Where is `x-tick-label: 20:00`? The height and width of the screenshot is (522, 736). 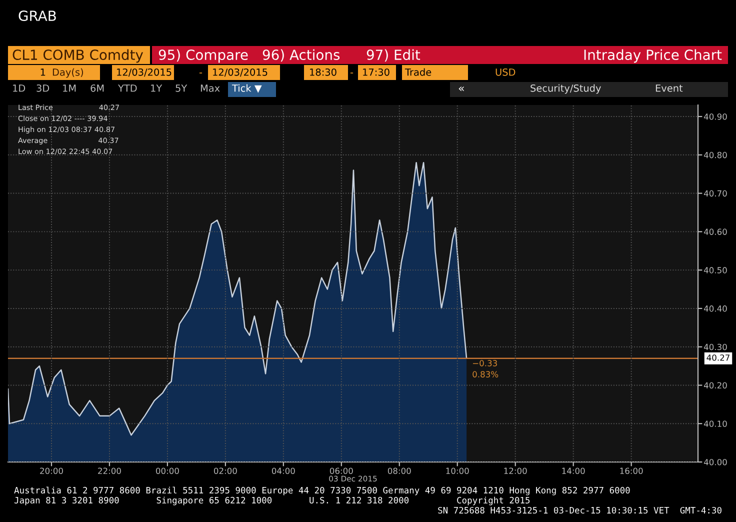 x-tick-label: 20:00 is located at coordinates (51, 471).